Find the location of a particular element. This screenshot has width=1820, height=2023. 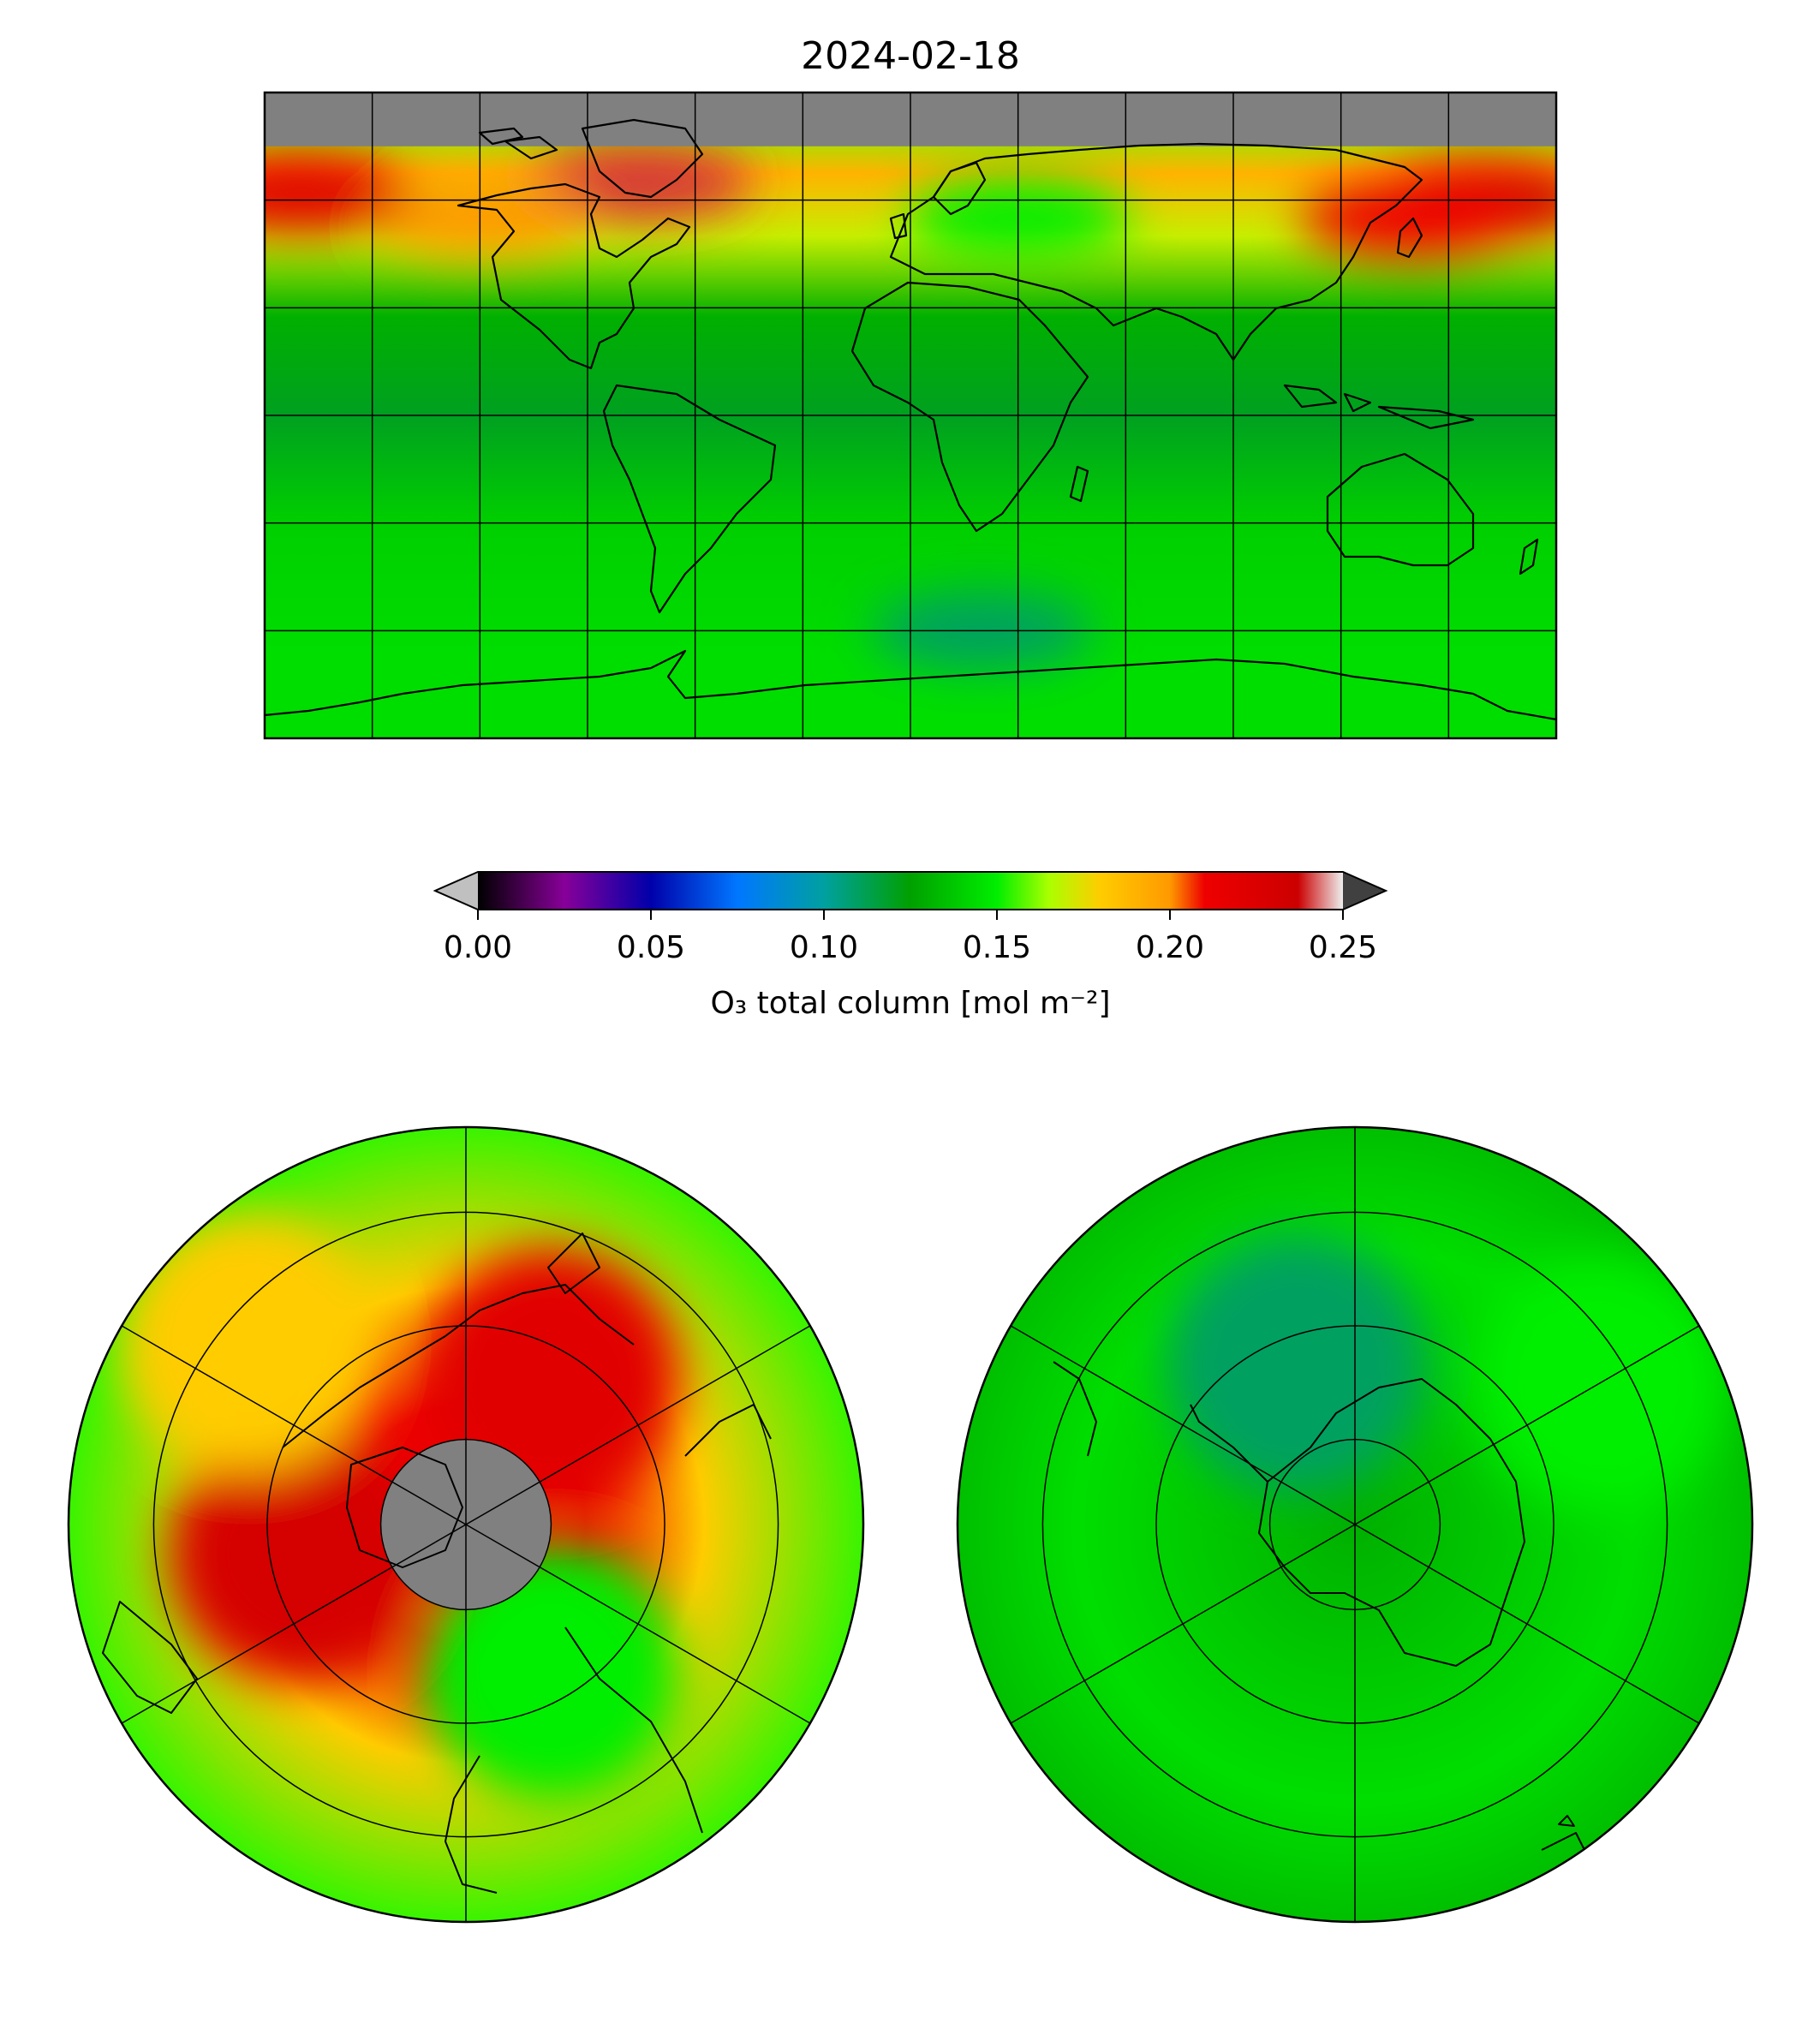

colorbar-tick-label: 0.20 is located at coordinates (1170, 947).